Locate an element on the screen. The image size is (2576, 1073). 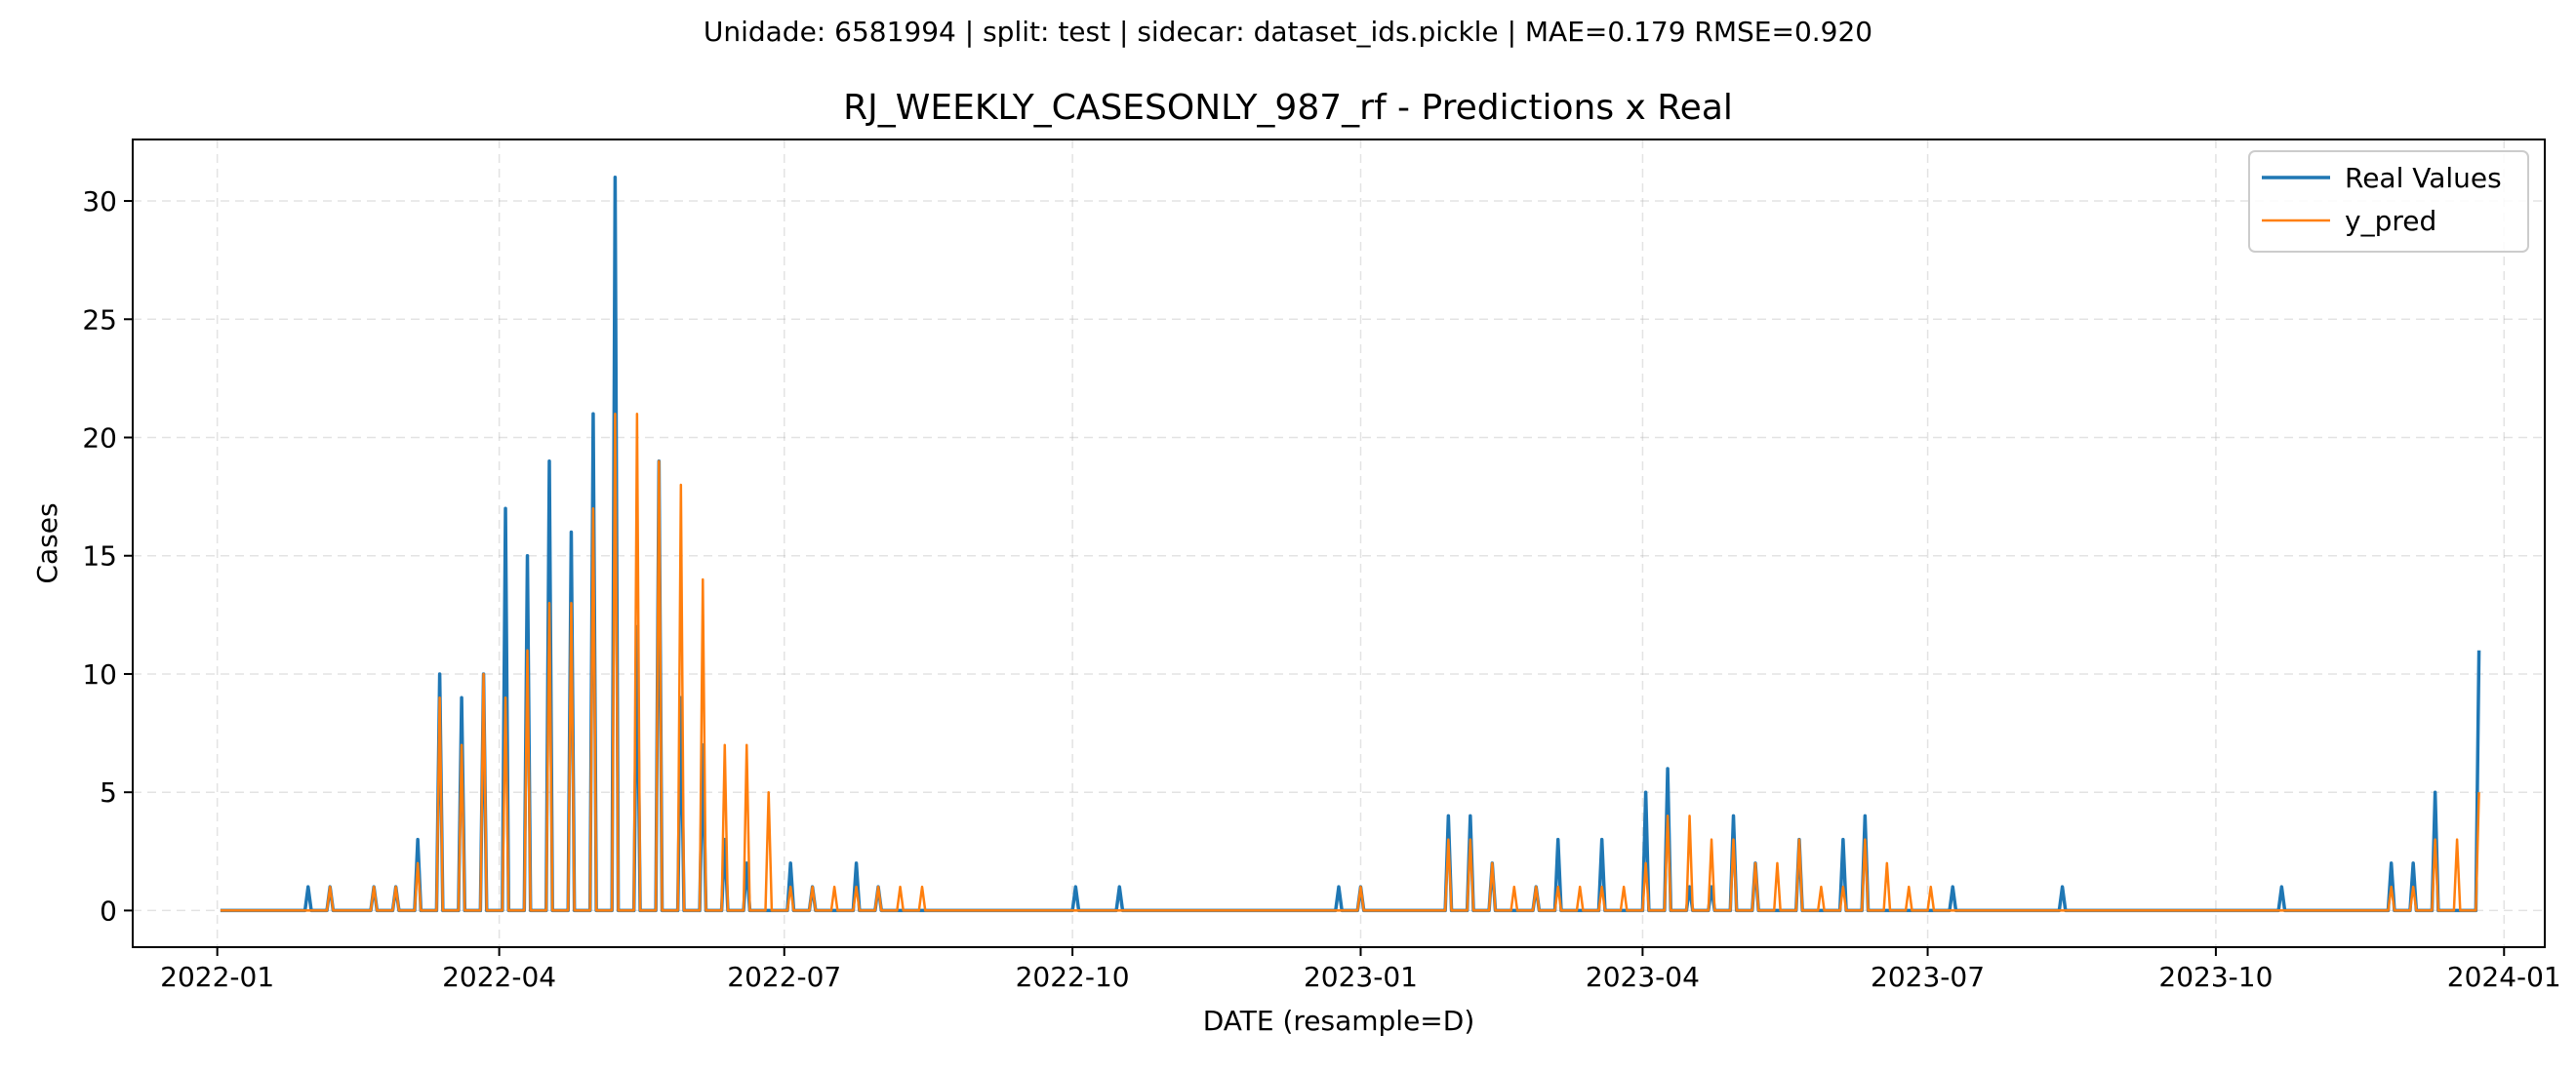
x-axis-label: DATE (resample=D) is located at coordinates (1339, 1021).